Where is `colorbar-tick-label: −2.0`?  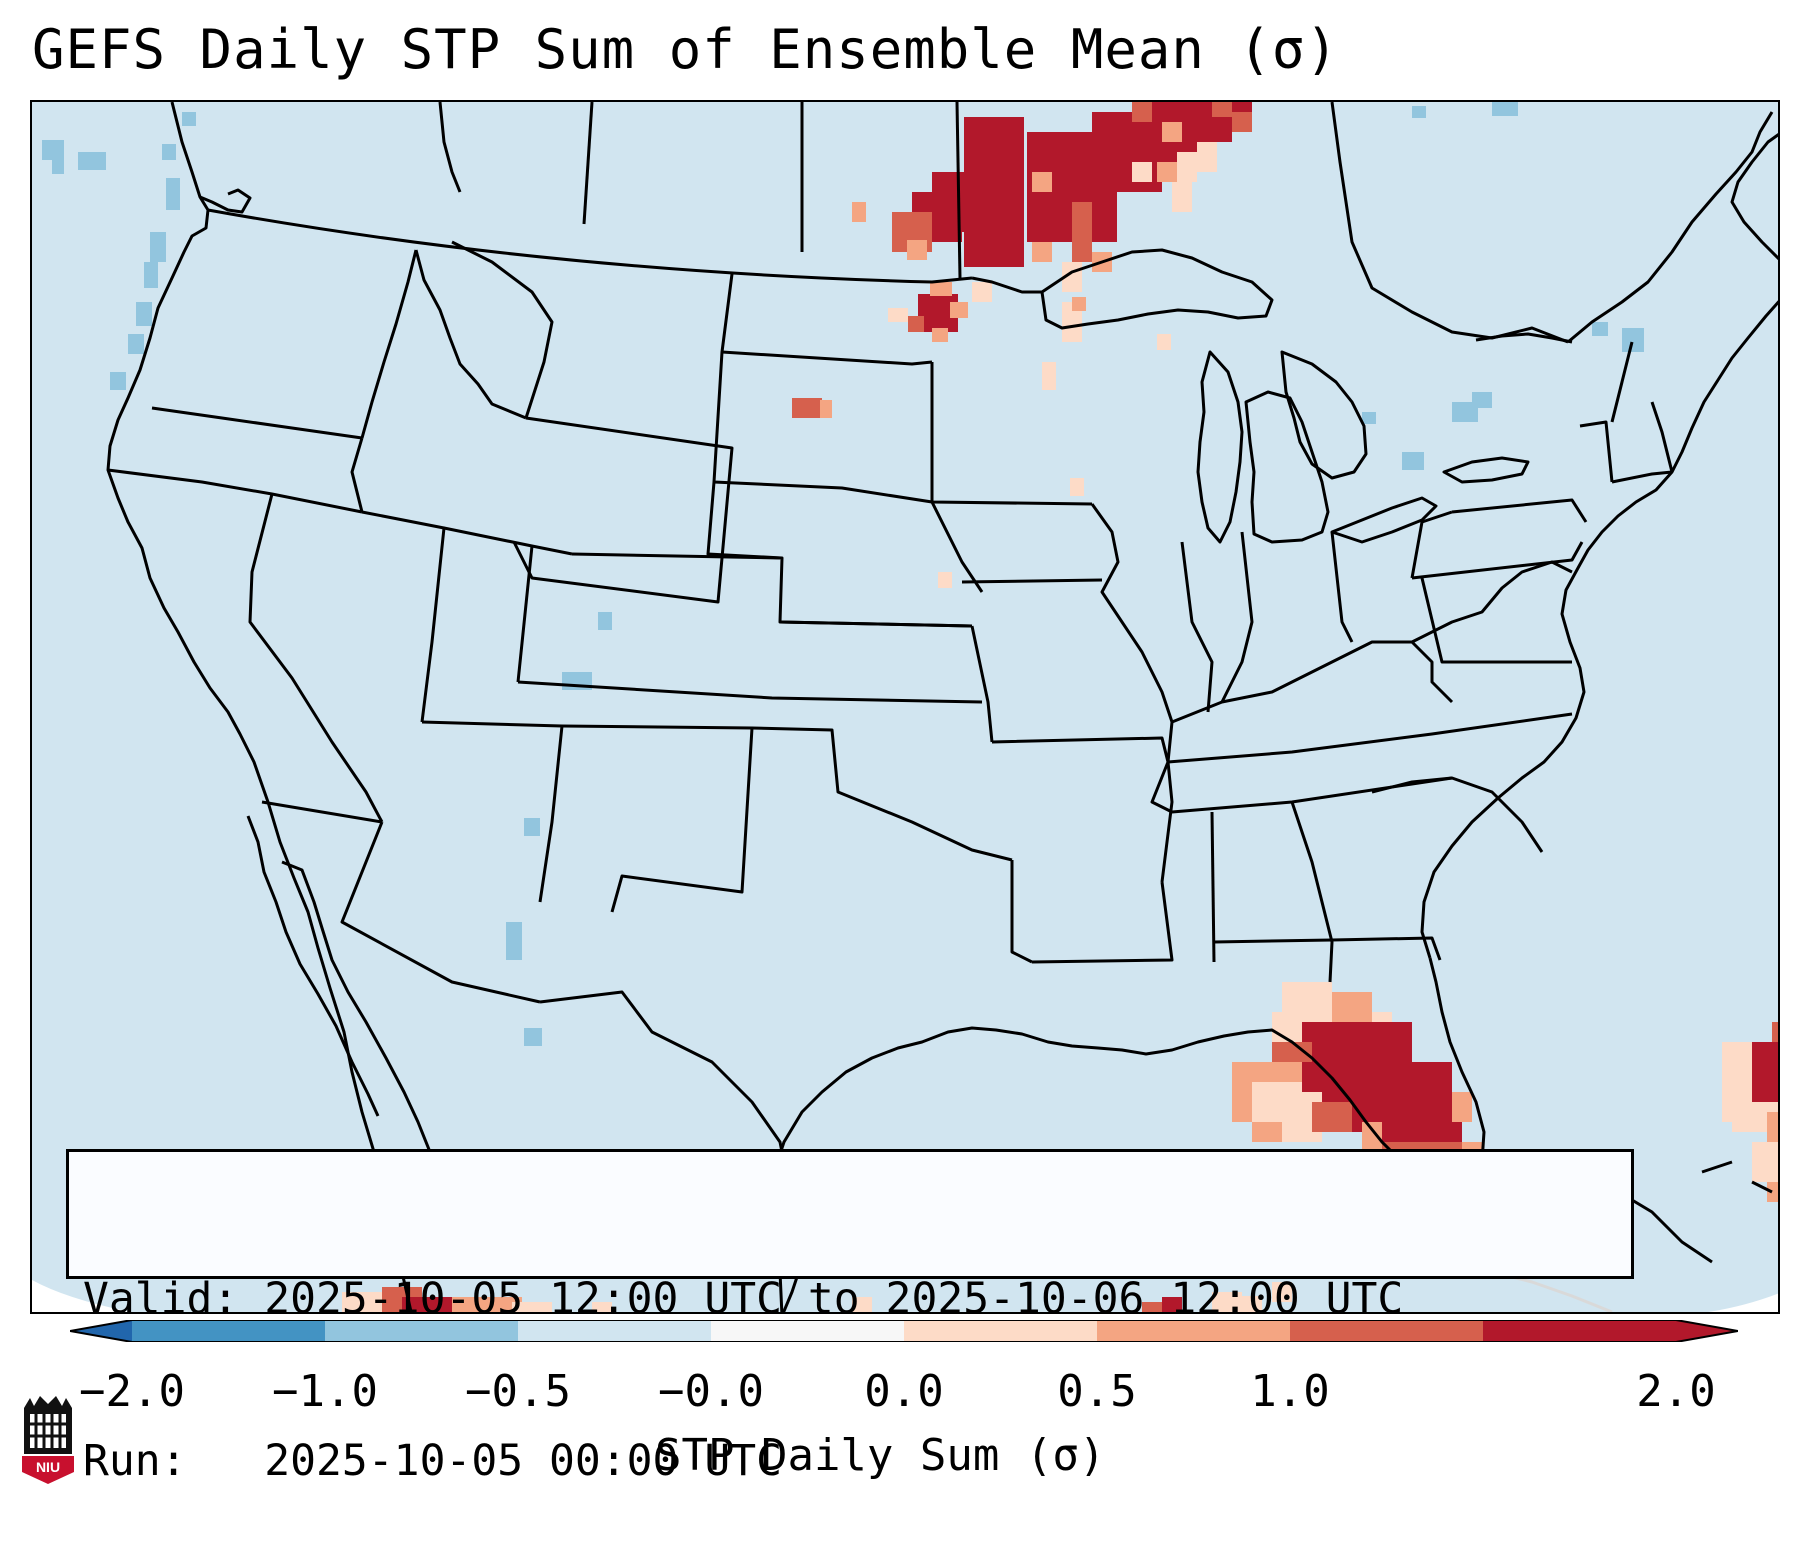
colorbar-tick-label: −2.0 is located at coordinates (132, 1391).